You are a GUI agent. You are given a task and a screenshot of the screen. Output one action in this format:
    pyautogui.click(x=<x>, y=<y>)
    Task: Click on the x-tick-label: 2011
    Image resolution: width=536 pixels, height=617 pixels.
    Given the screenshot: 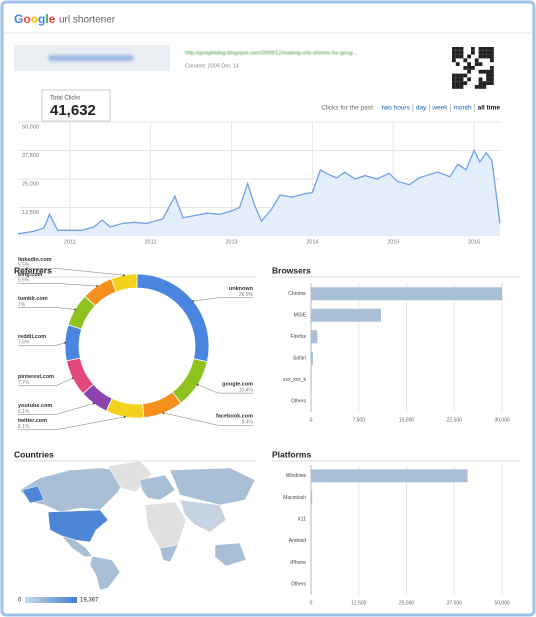 What is the action you would take?
    pyautogui.click(x=70, y=242)
    